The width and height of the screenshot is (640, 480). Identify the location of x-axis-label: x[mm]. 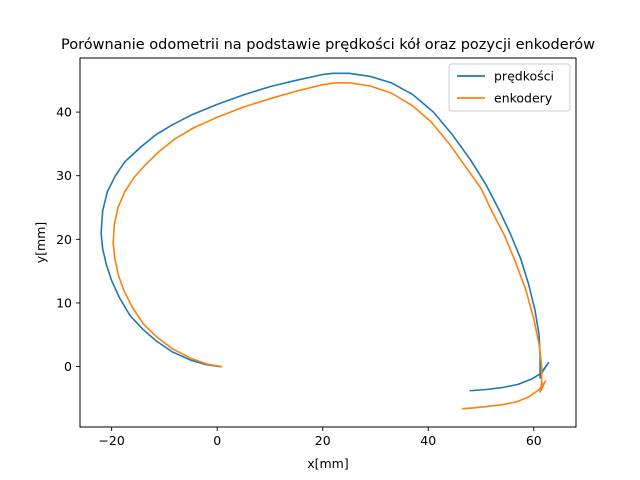
(328, 463).